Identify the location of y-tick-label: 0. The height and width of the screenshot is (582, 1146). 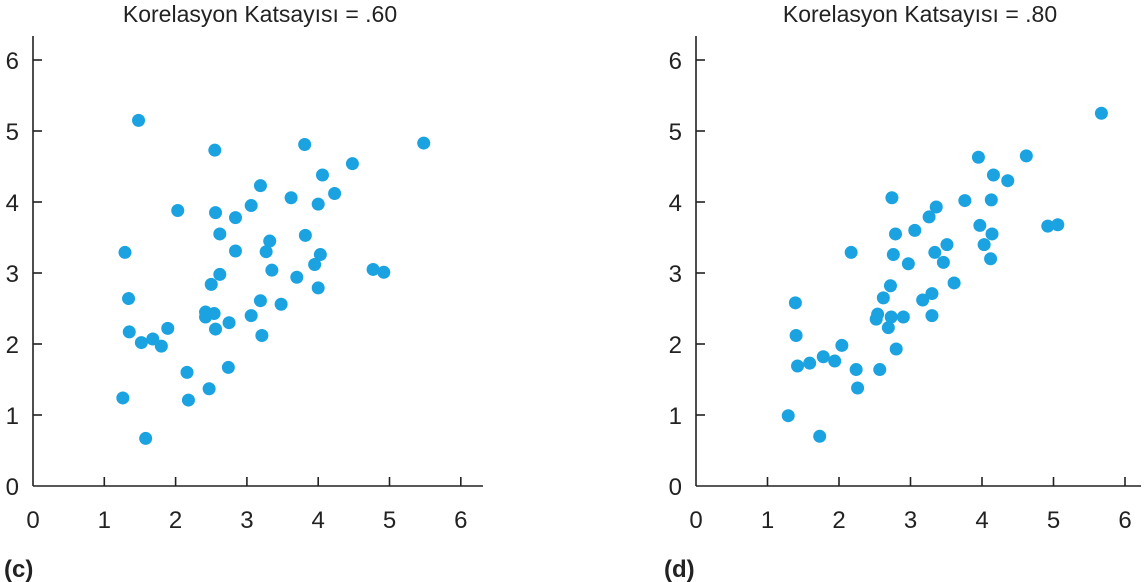
(675, 487).